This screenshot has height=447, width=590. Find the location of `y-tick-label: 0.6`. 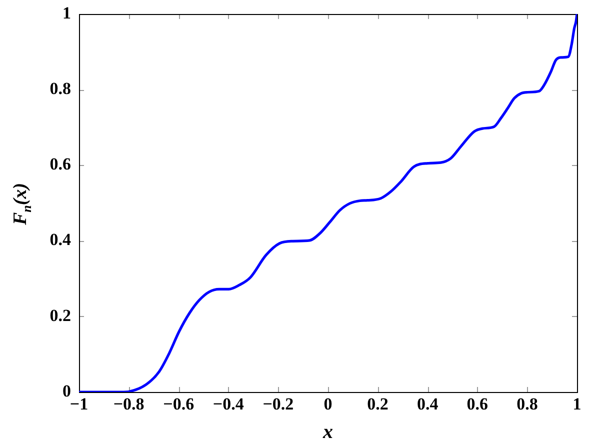

y-tick-label: 0.6 is located at coordinates (60, 164).